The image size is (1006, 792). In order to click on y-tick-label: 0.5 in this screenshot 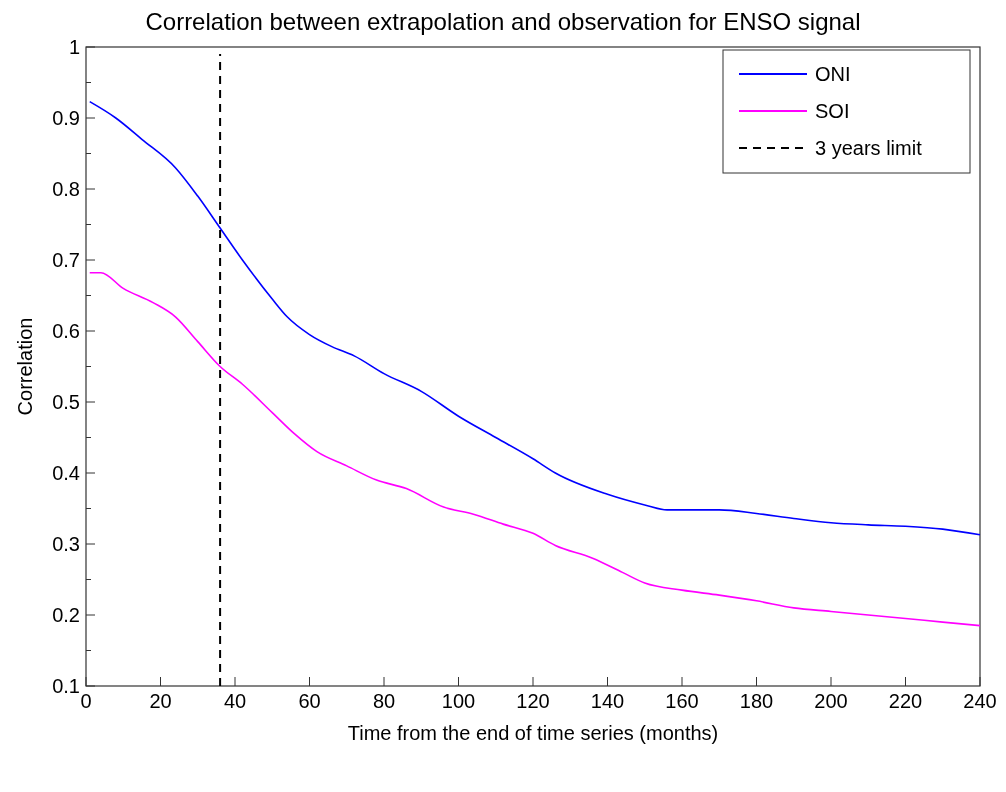, I will do `click(66, 402)`.